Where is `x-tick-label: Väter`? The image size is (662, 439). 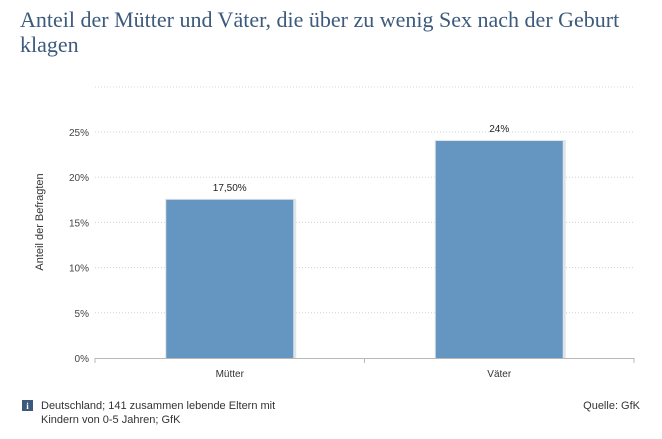 x-tick-label: Väter is located at coordinates (499, 374).